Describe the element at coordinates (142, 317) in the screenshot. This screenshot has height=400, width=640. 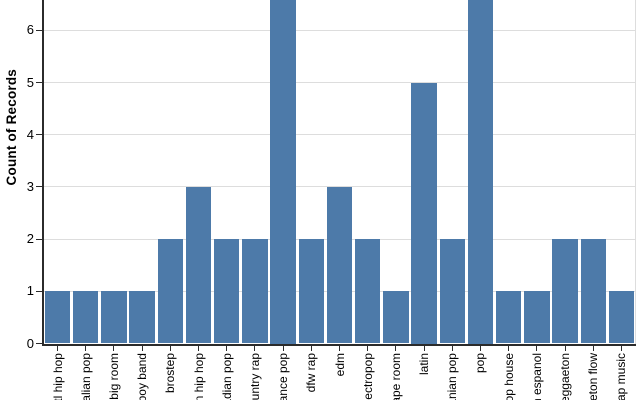
I see `bar-boy-band` at that location.